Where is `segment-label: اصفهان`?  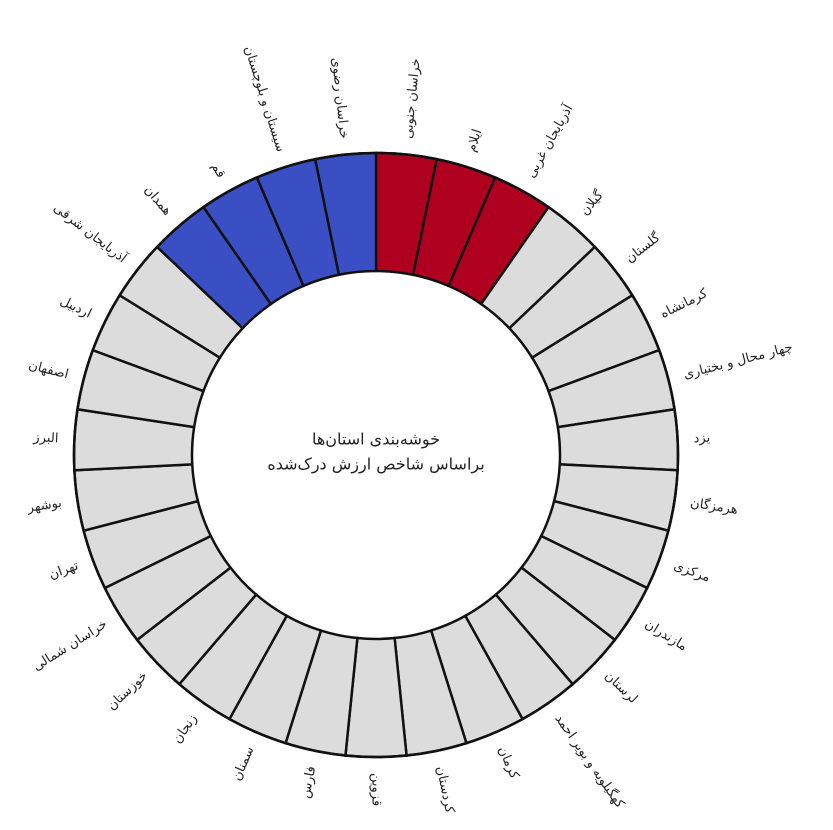 segment-label: اصفهان is located at coordinates (48, 370).